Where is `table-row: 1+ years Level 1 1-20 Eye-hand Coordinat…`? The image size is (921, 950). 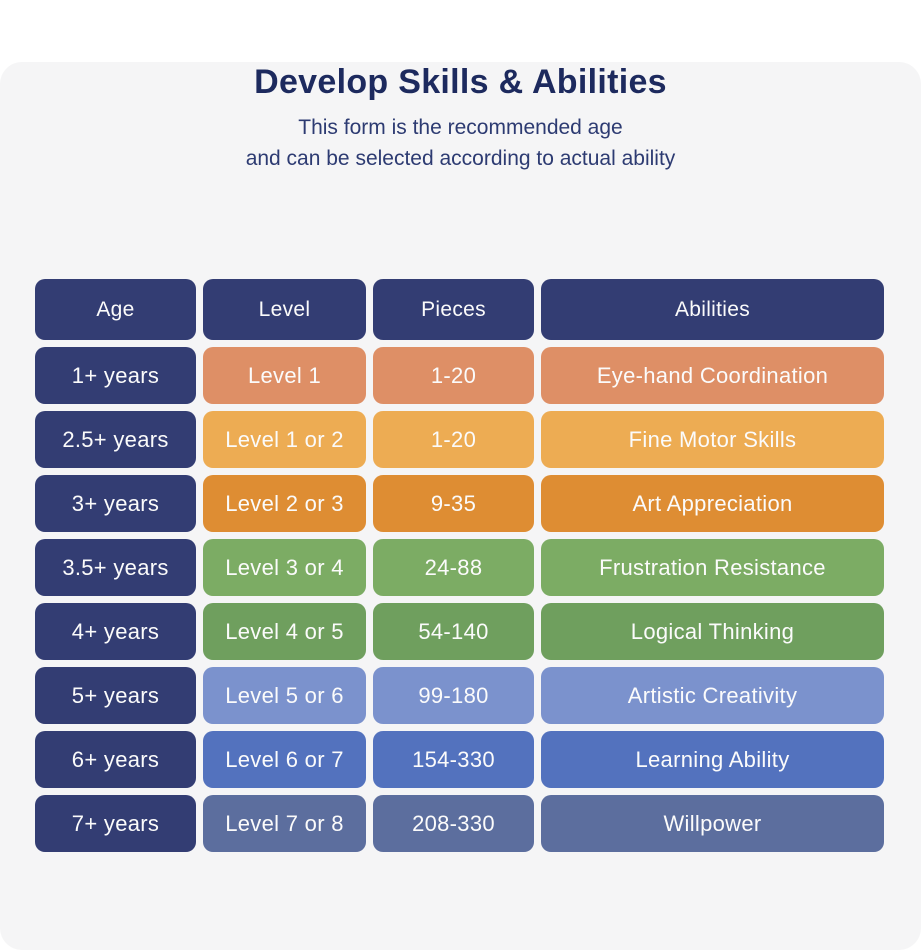
table-row: 1+ years Level 1 1-20 Eye-hand Coordinat… is located at coordinates (459, 375).